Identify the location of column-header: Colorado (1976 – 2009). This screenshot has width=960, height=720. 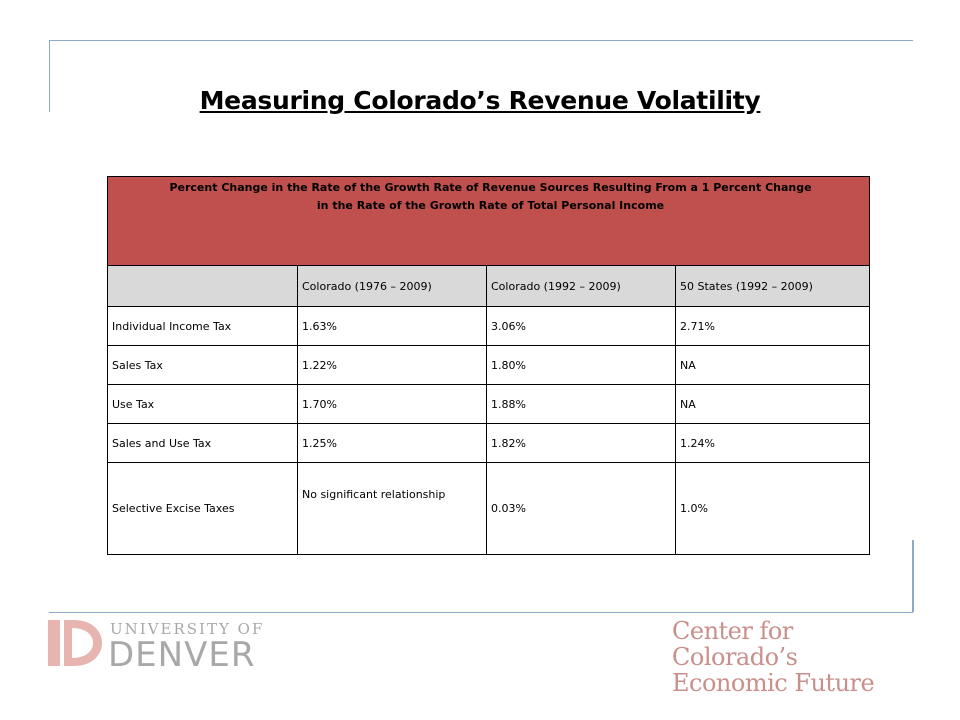
(392, 286).